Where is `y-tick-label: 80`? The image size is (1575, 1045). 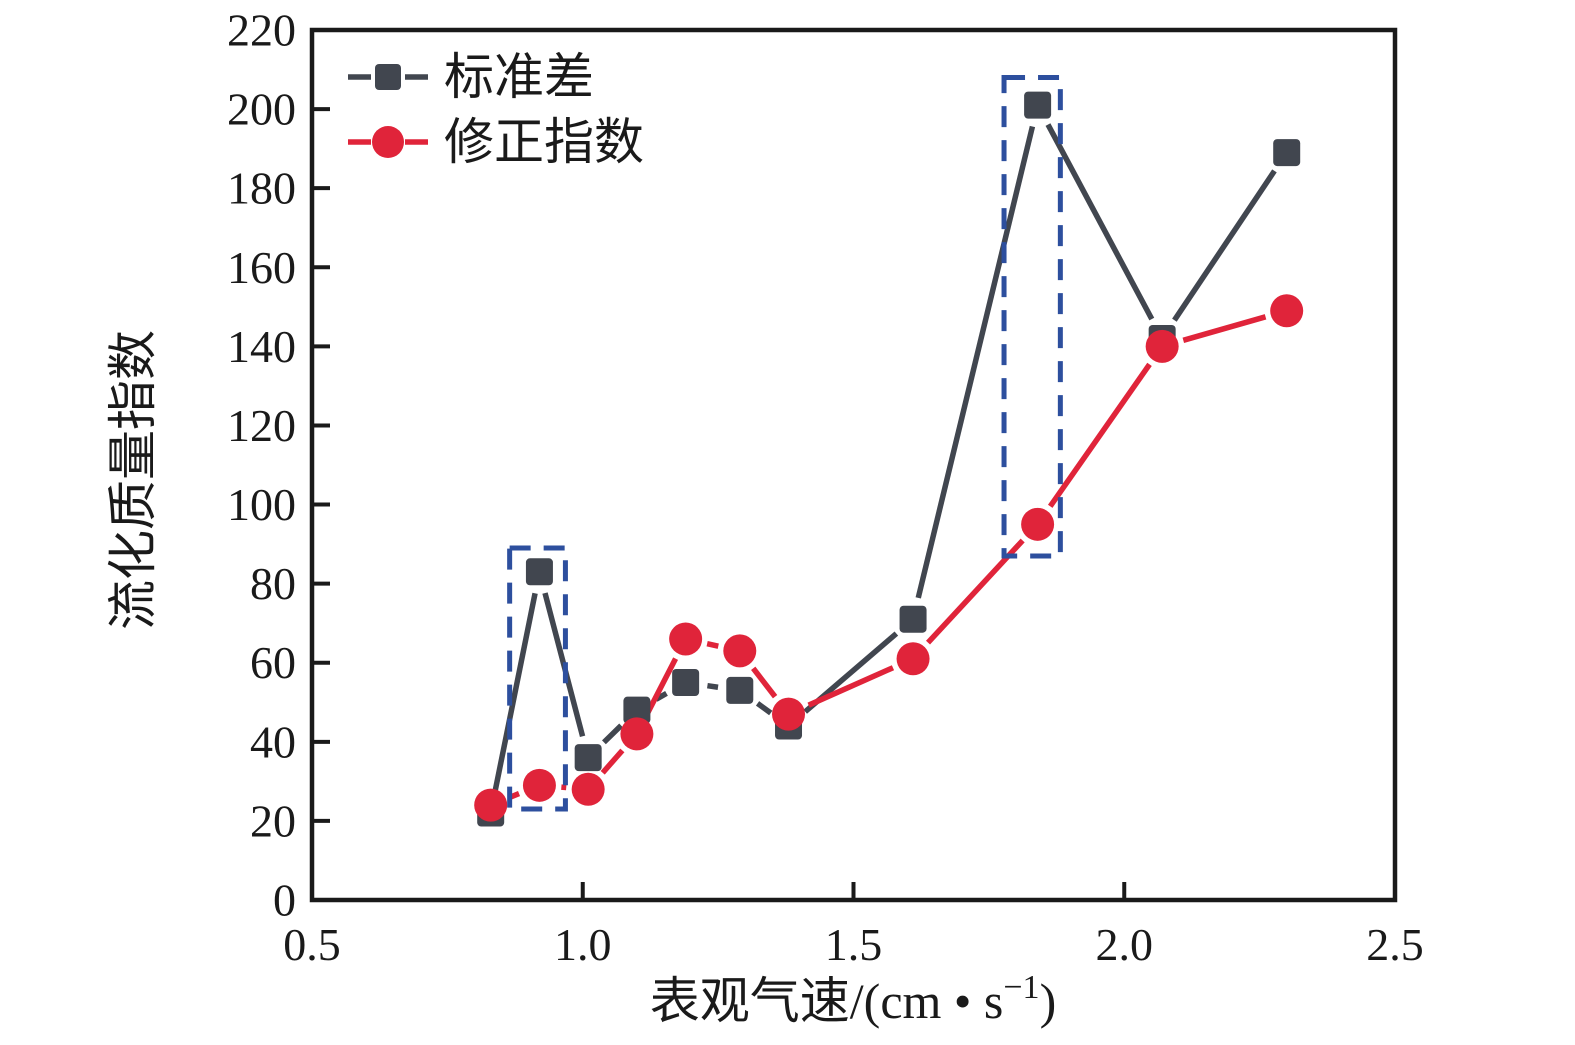
y-tick-label: 80 is located at coordinates (273, 583).